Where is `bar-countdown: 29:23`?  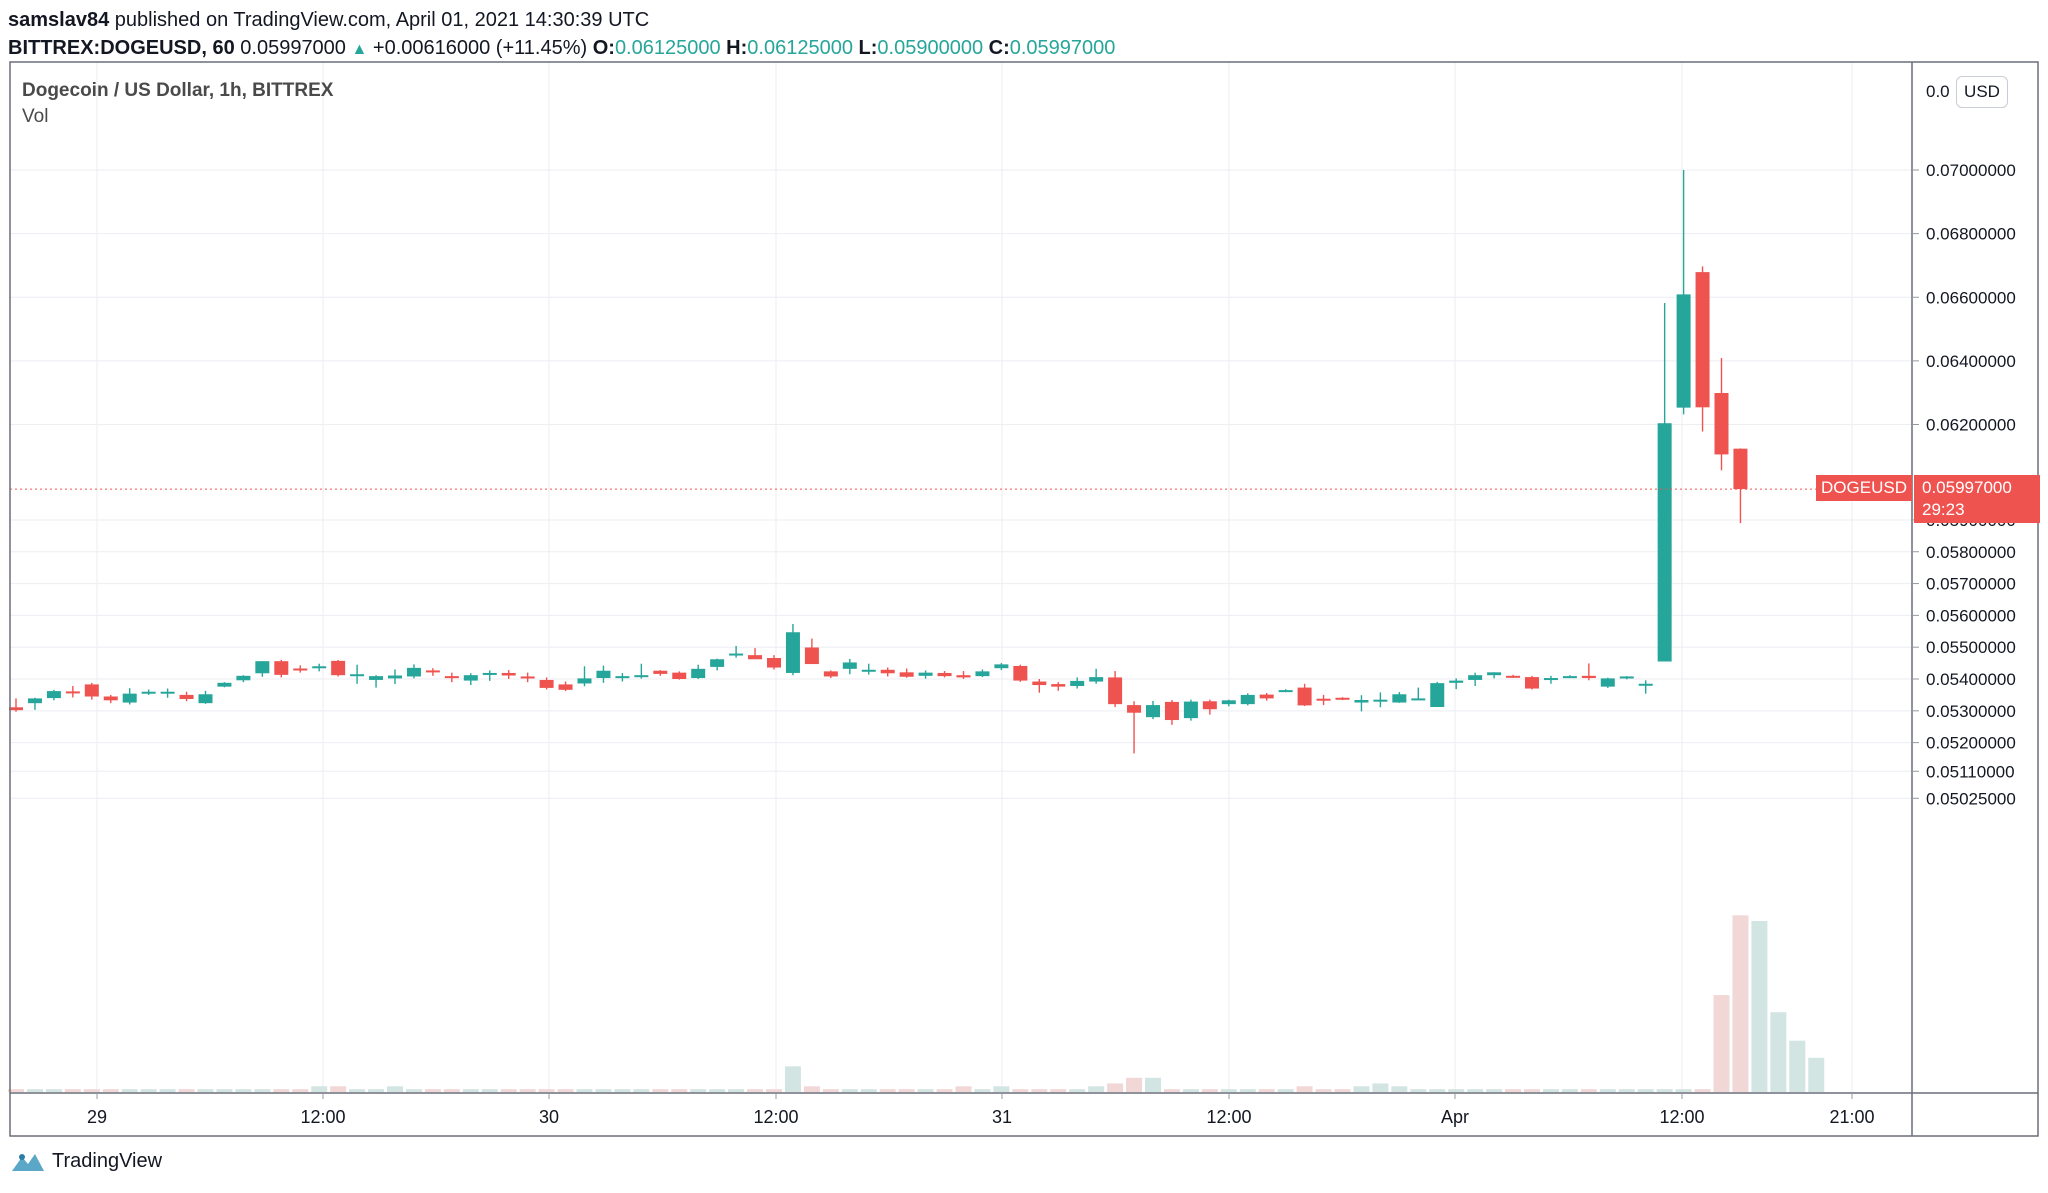
bar-countdown: 29:23 is located at coordinates (1943, 510).